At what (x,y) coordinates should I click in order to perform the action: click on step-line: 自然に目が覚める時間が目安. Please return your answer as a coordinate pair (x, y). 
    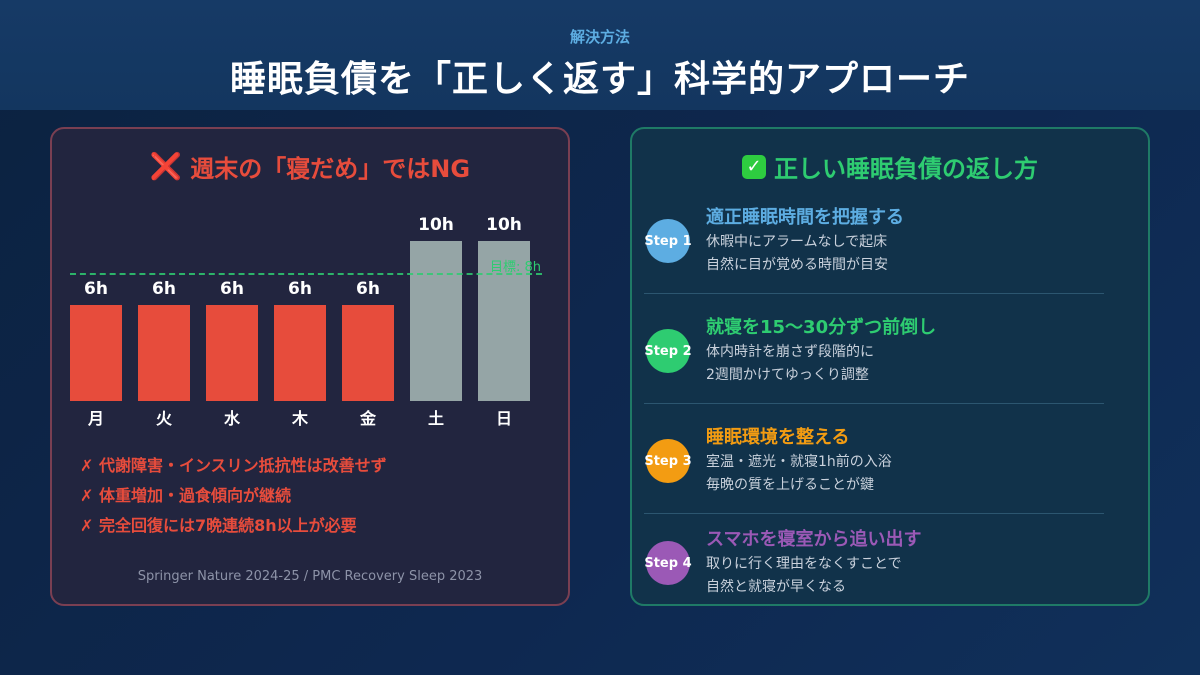
    Looking at the image, I should click on (797, 265).